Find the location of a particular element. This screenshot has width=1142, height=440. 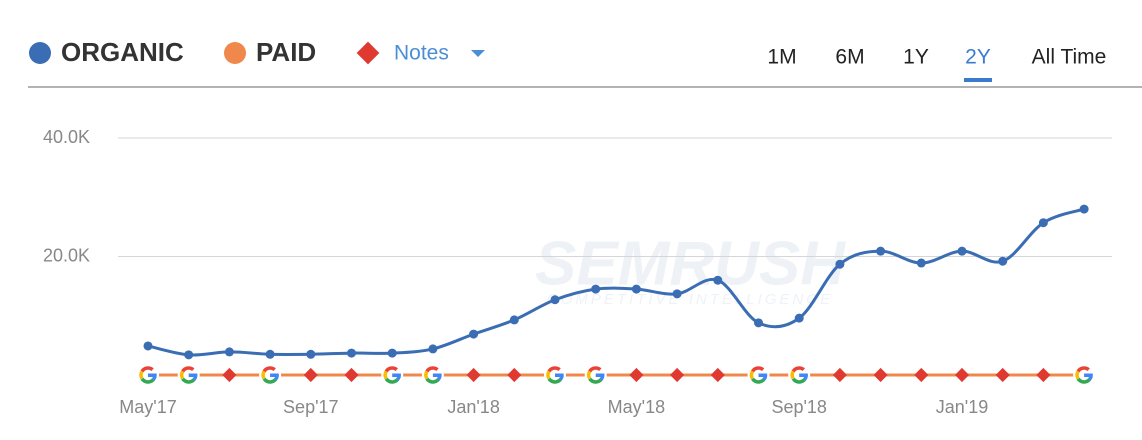

range-button: All Time is located at coordinates (1069, 57).